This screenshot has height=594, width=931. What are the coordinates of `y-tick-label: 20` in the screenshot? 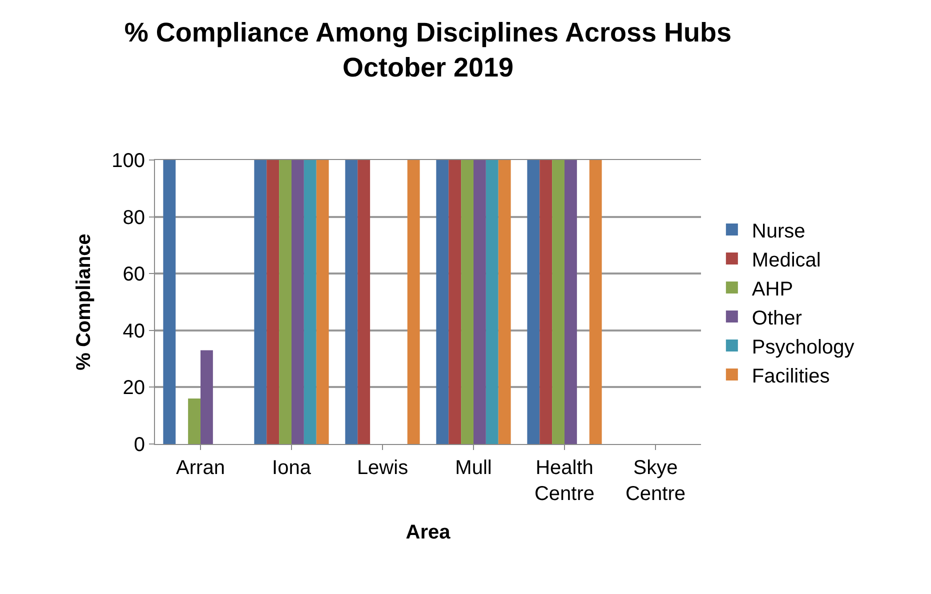 It's located at (133, 388).